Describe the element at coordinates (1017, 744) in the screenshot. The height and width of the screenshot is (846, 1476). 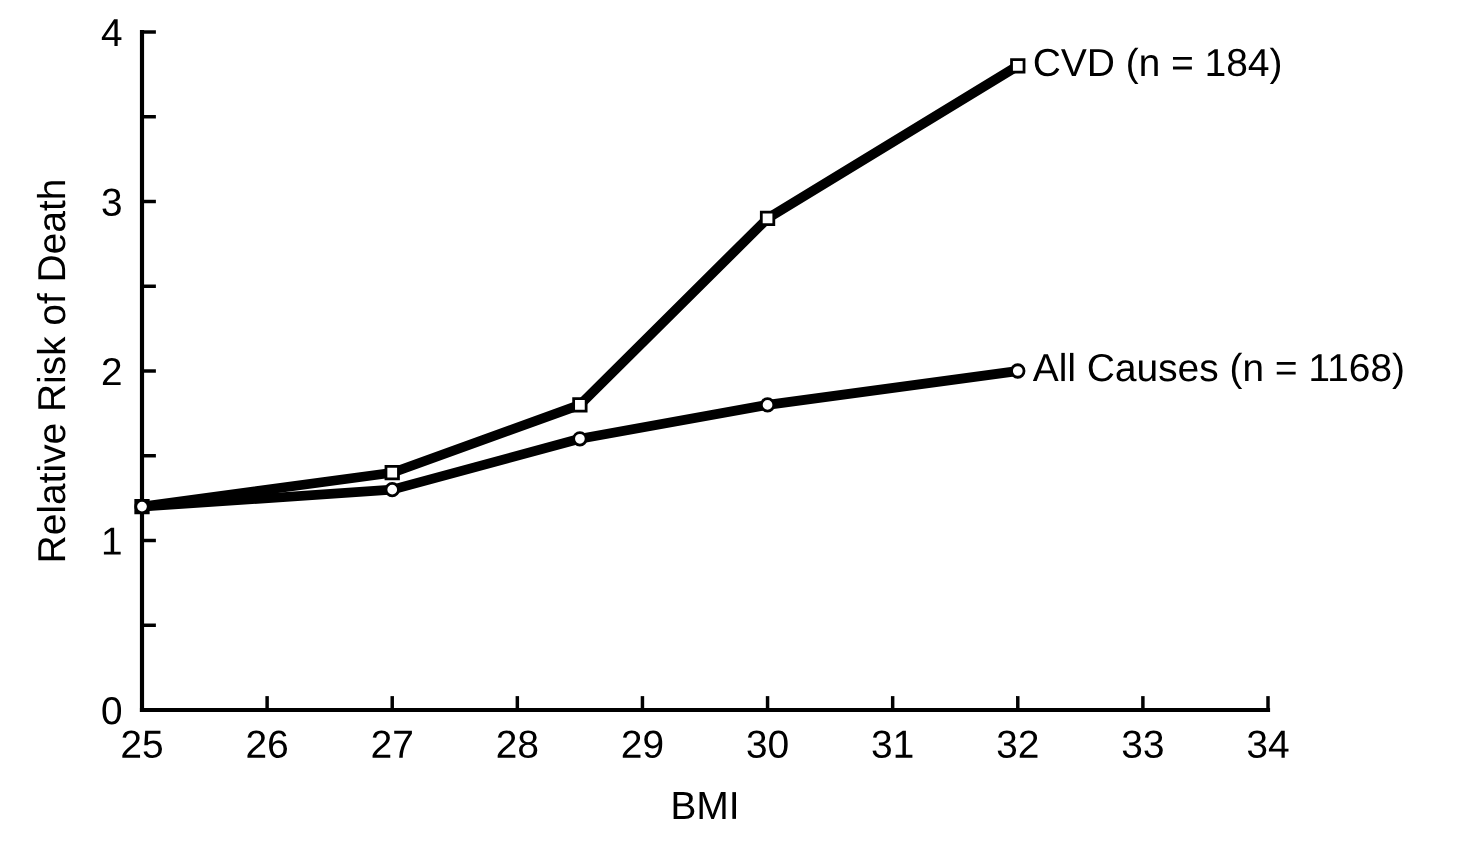
I see `x-tick-label: 32` at that location.